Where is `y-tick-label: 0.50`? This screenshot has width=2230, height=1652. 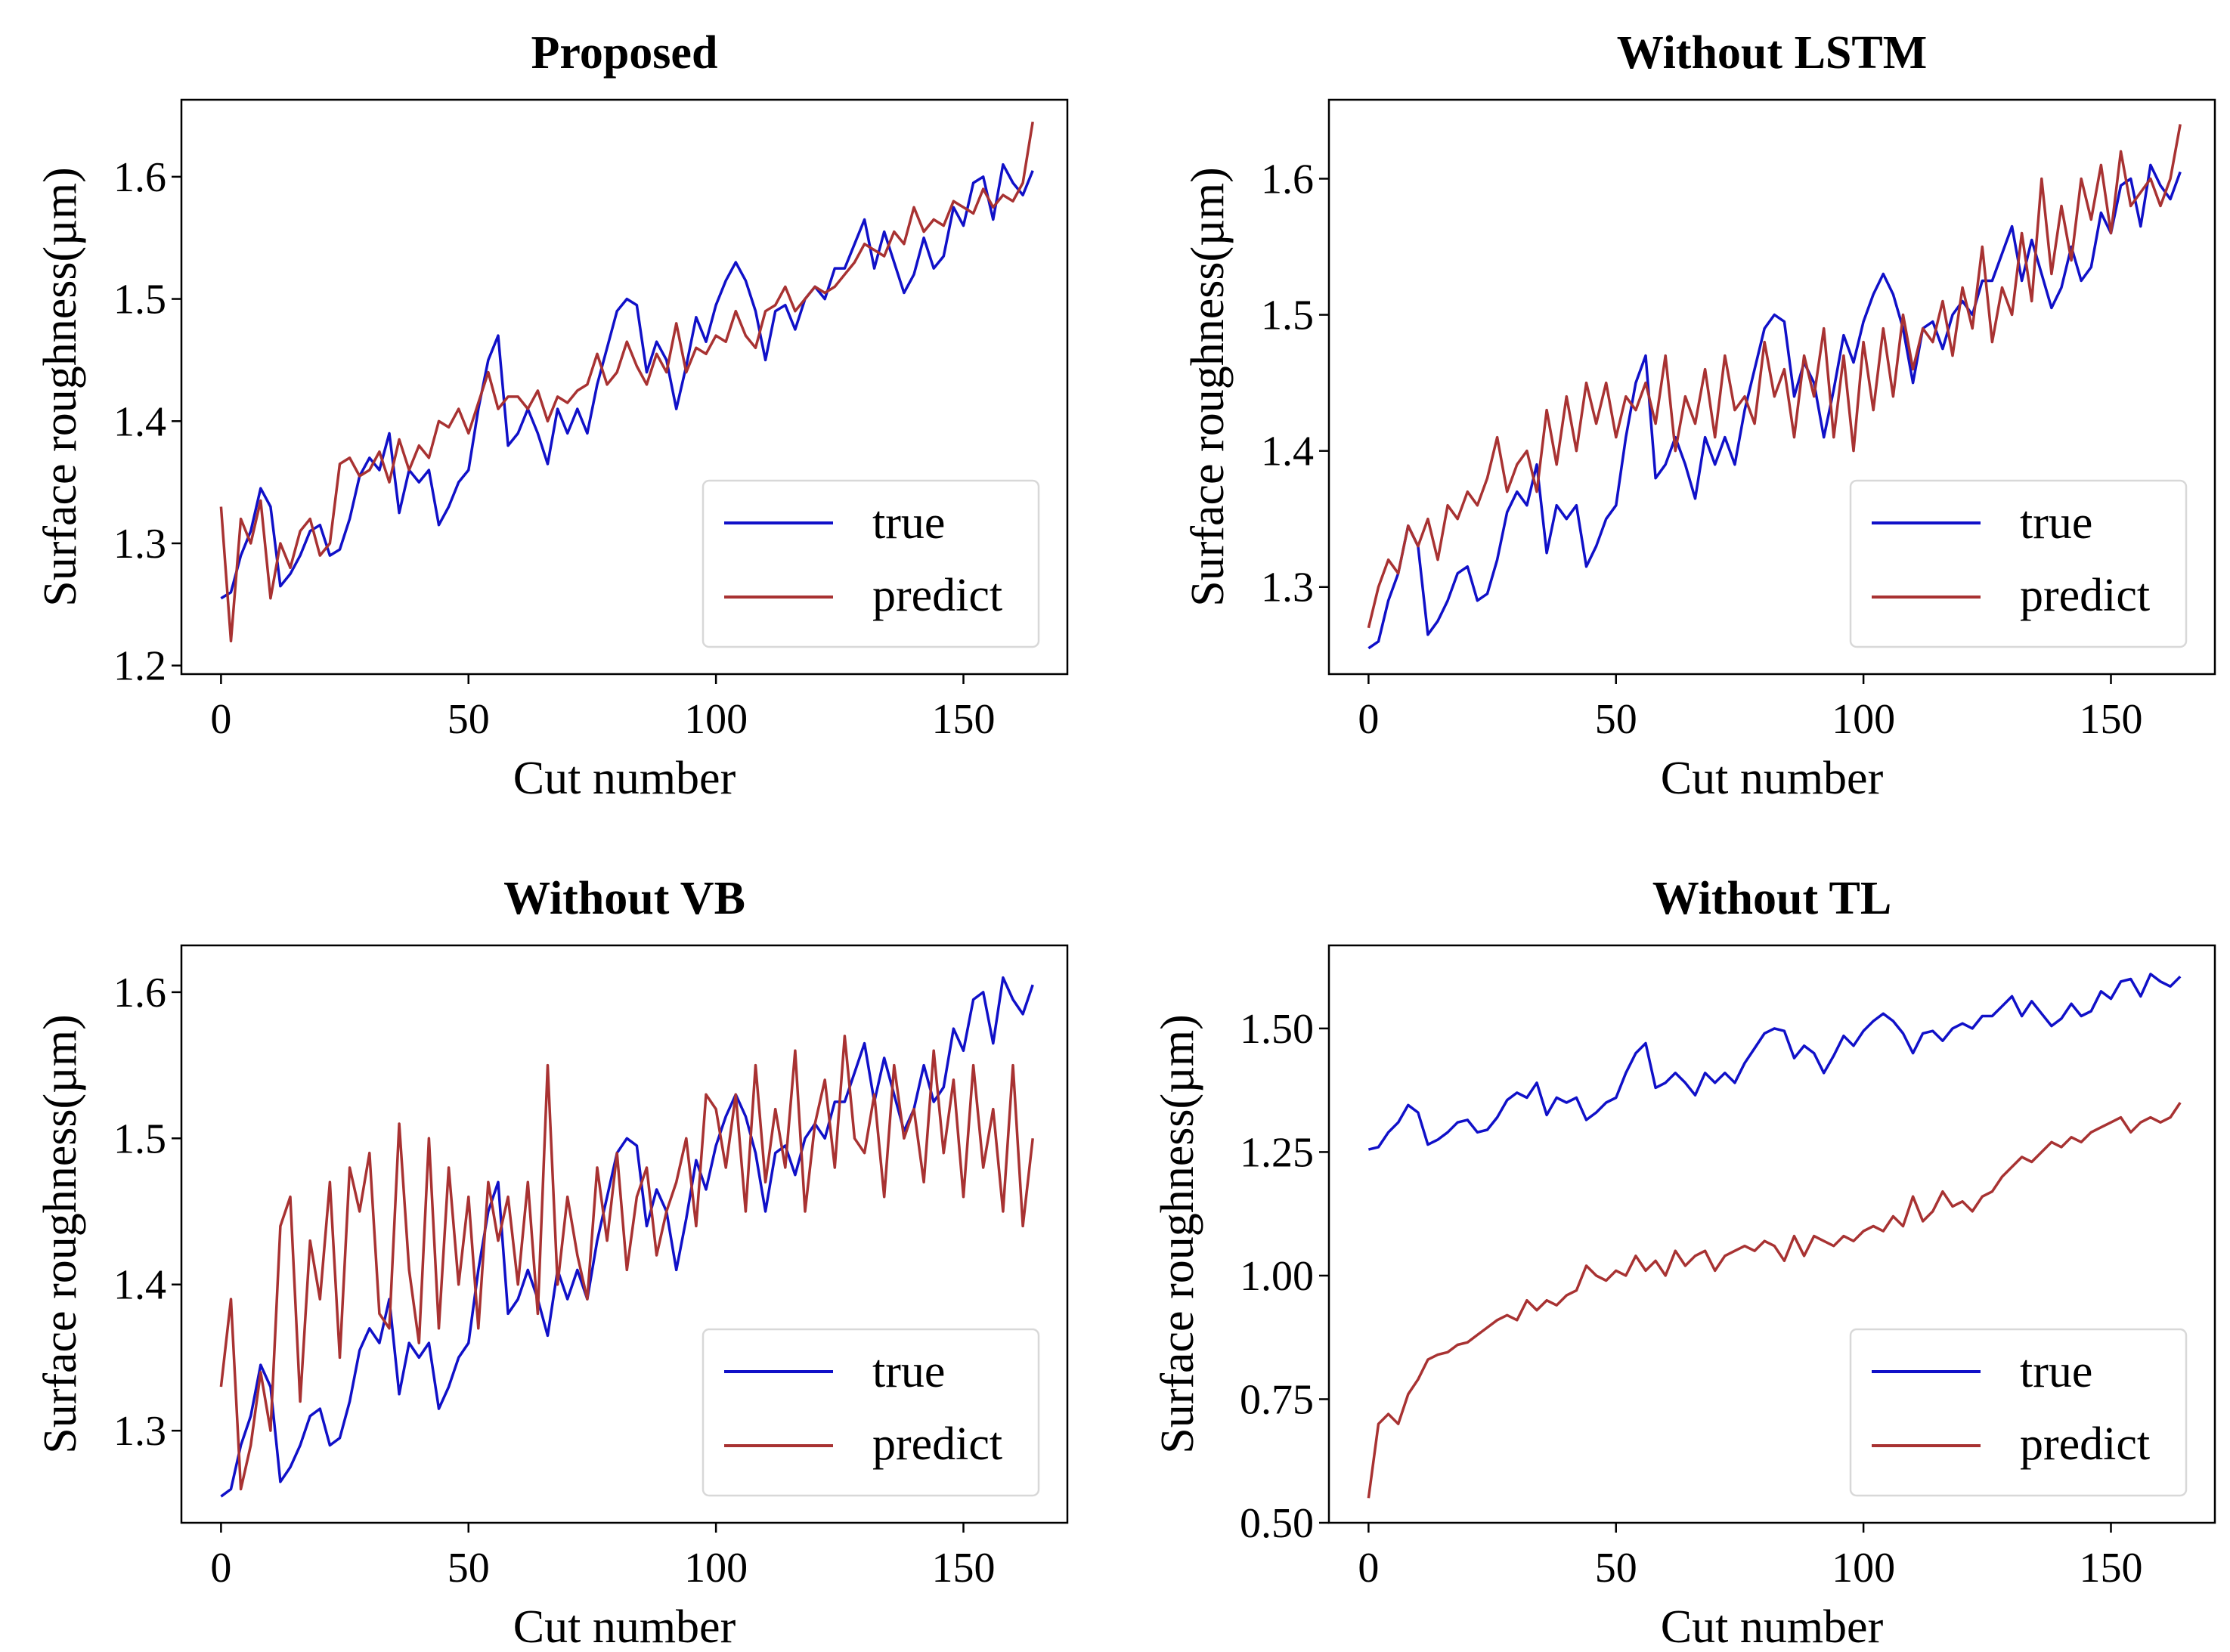
y-tick-label: 0.50 is located at coordinates (1277, 1523).